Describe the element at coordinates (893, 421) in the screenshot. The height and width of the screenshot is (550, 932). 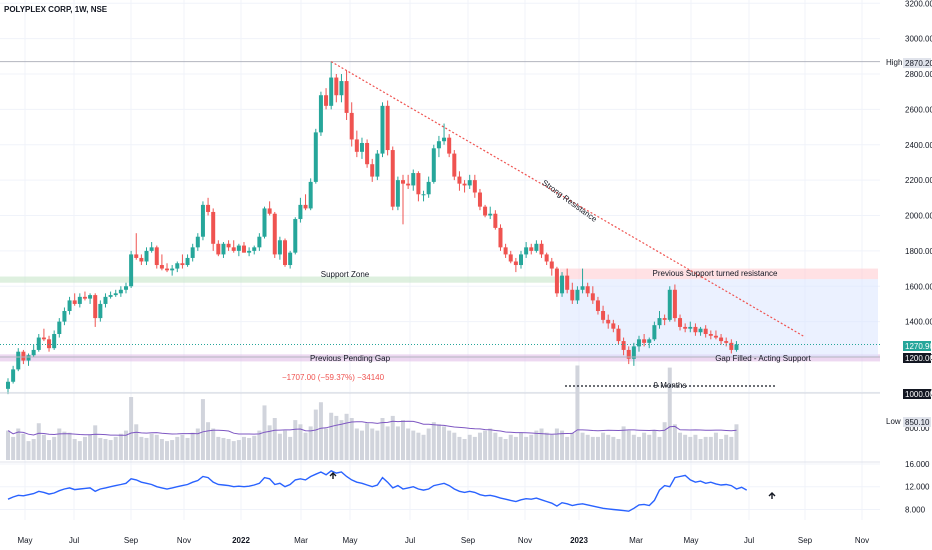
I see `low-tag-label: Low` at that location.